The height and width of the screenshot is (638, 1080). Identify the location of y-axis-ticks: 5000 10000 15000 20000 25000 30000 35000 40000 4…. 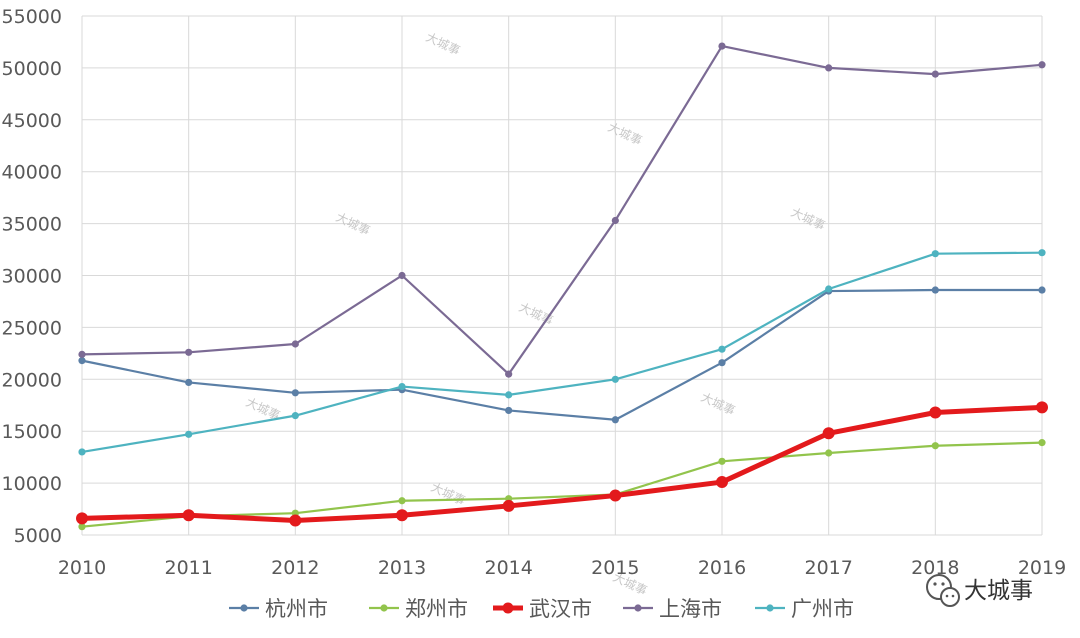
(32, 276).